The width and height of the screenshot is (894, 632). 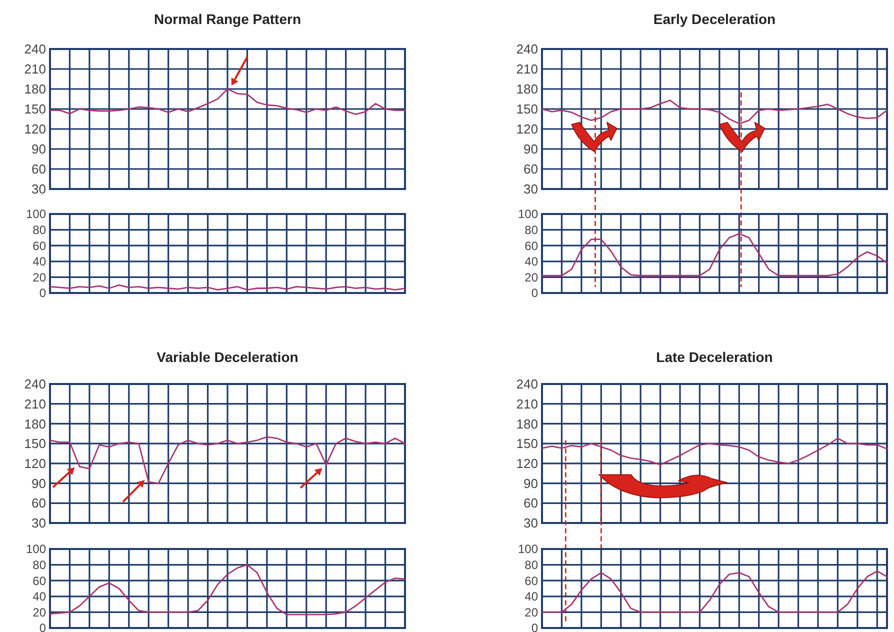 What do you see at coordinates (714, 357) in the screenshot?
I see `chart-title: Late Deceleration` at bounding box center [714, 357].